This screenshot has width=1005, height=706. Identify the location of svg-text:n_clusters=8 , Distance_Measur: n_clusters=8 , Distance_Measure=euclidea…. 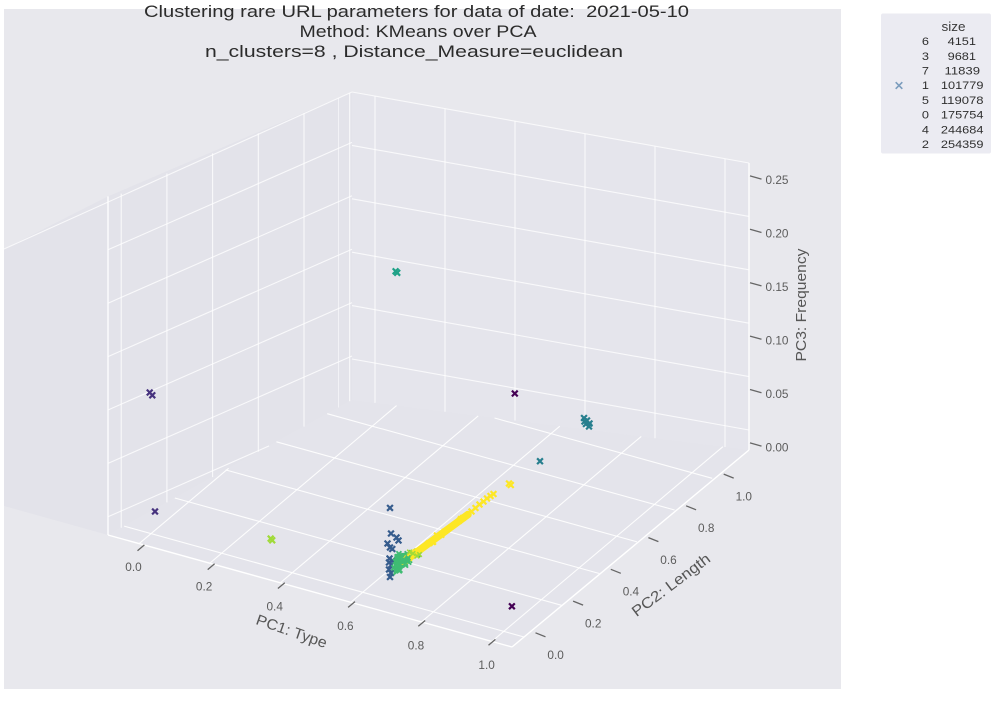
(414, 51).